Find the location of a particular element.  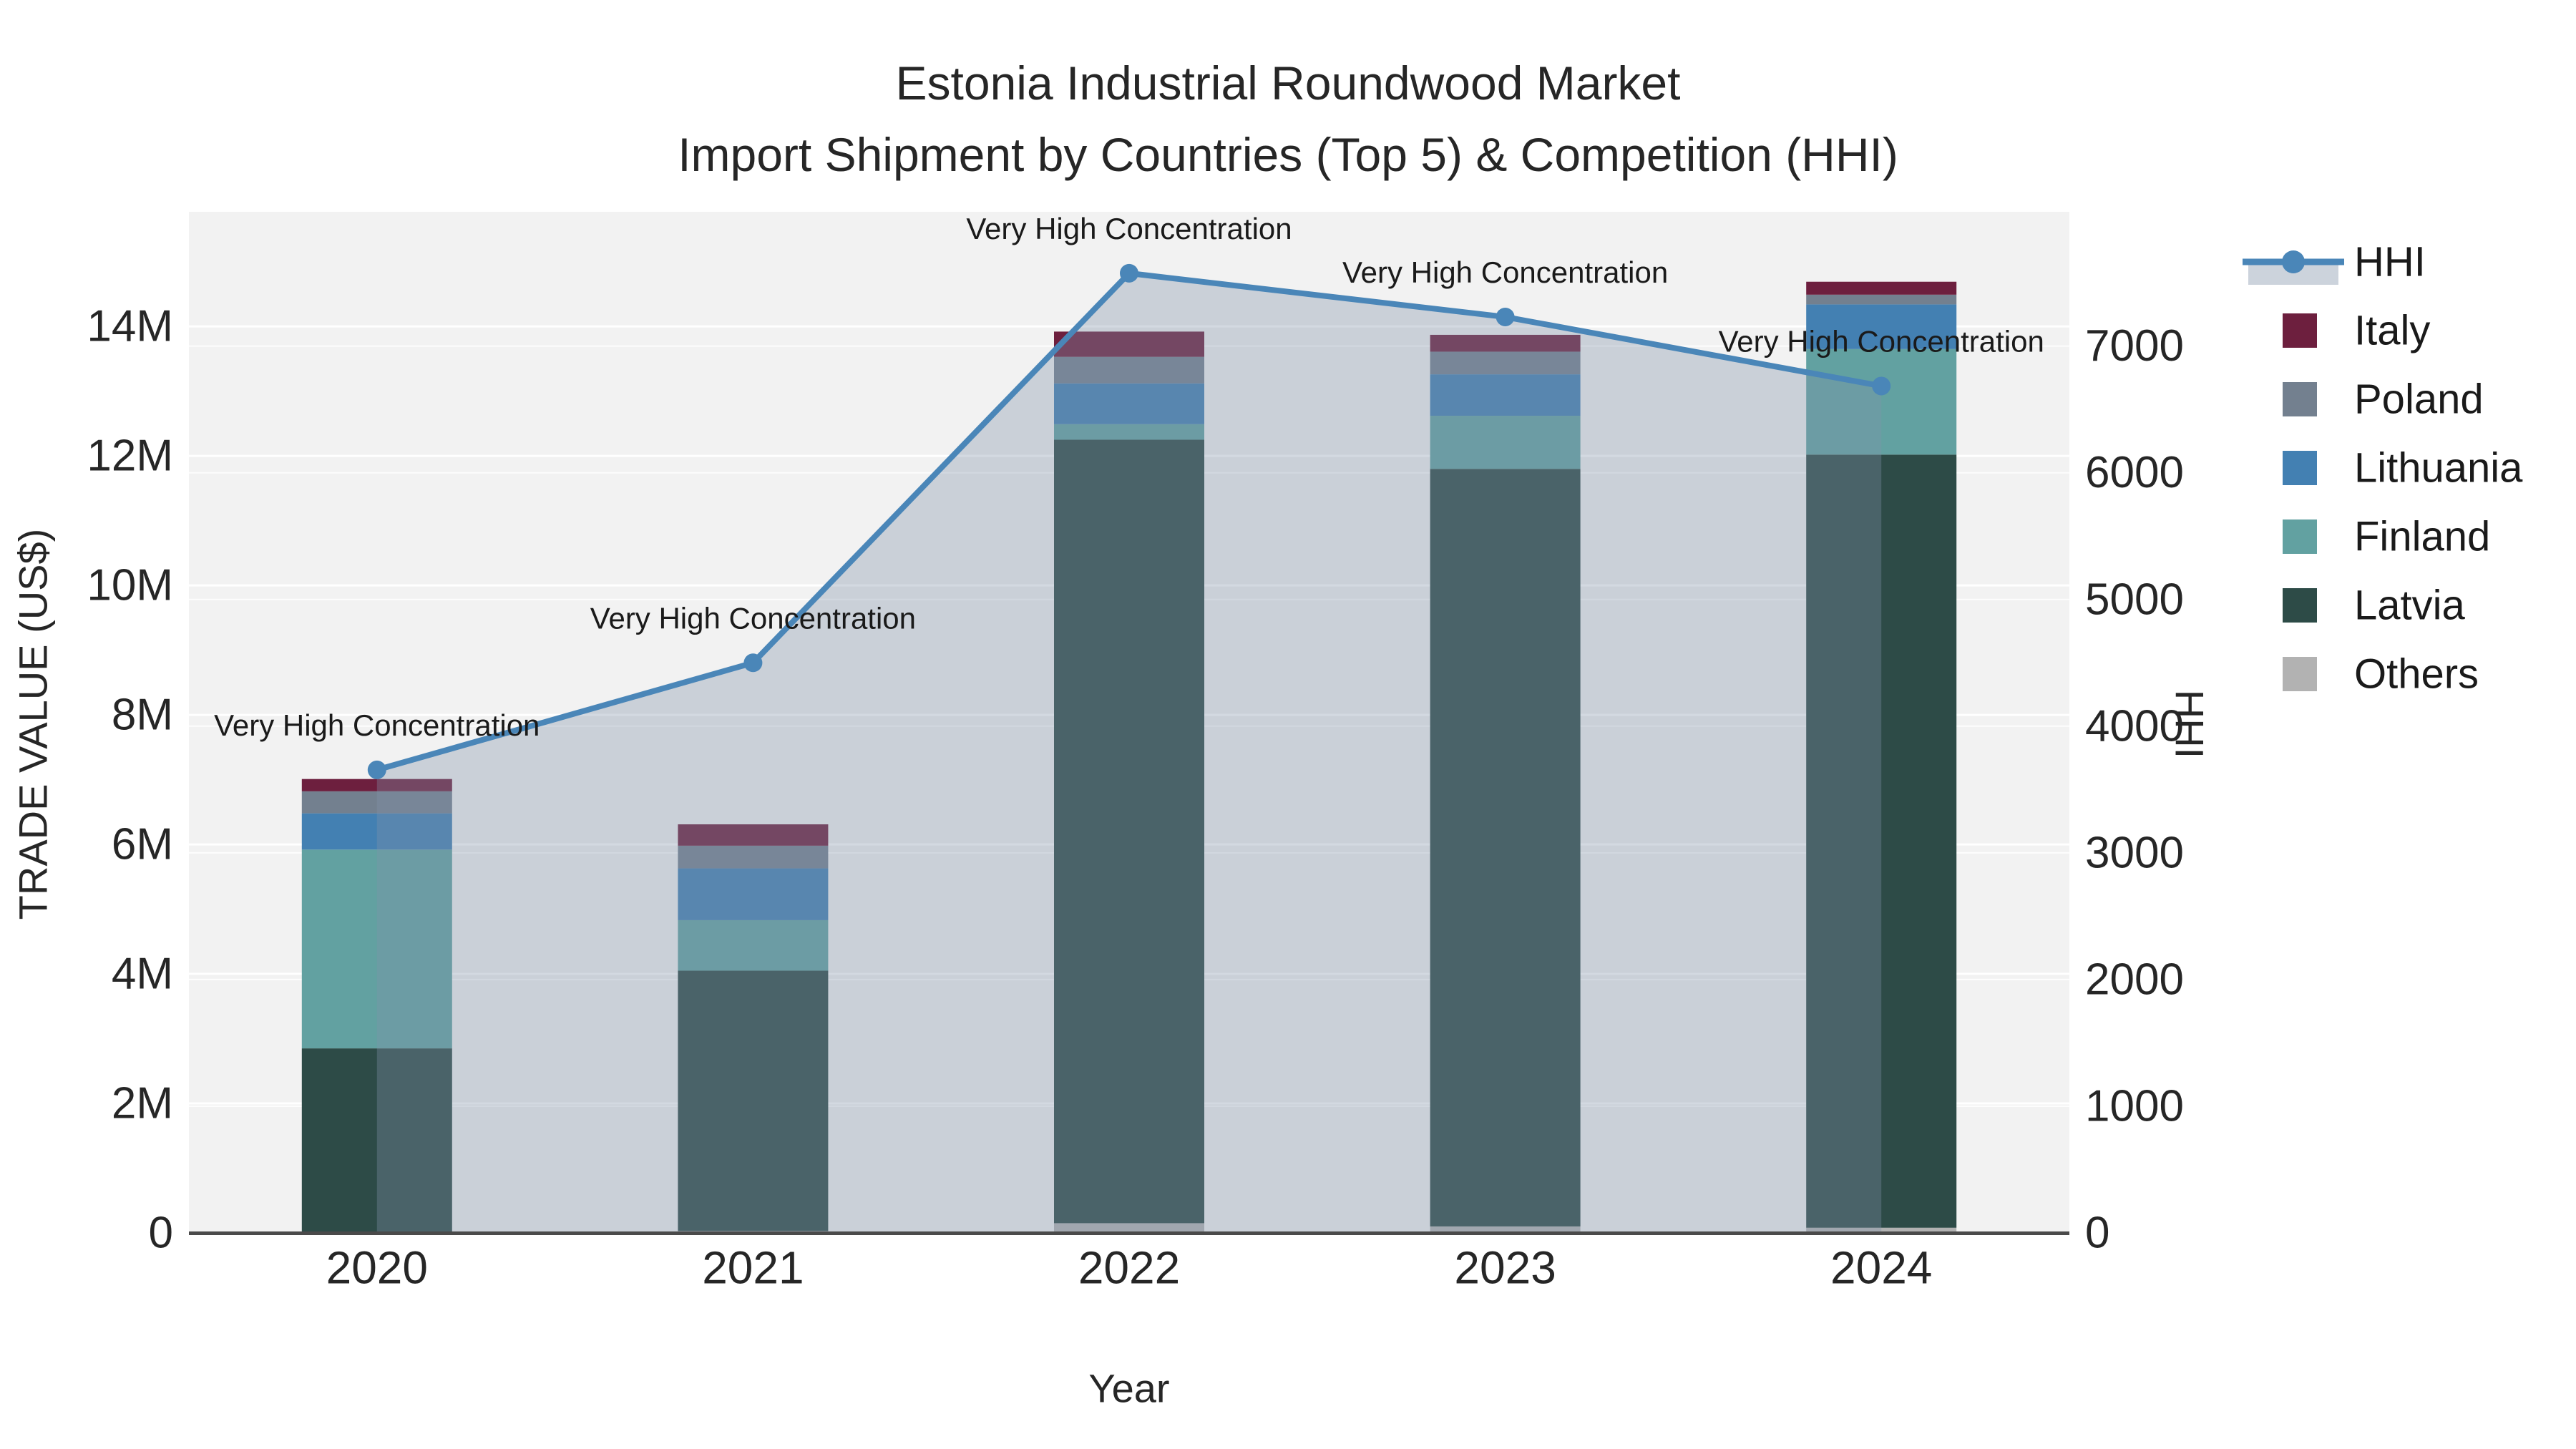

y-left-tick-label: 10M is located at coordinates (130, 585).